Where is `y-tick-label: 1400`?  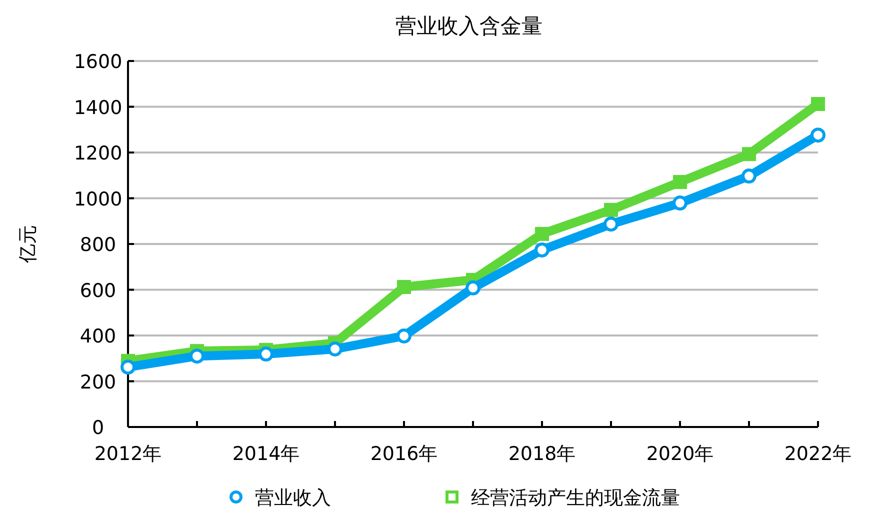
y-tick-label: 1400 is located at coordinates (98, 107).